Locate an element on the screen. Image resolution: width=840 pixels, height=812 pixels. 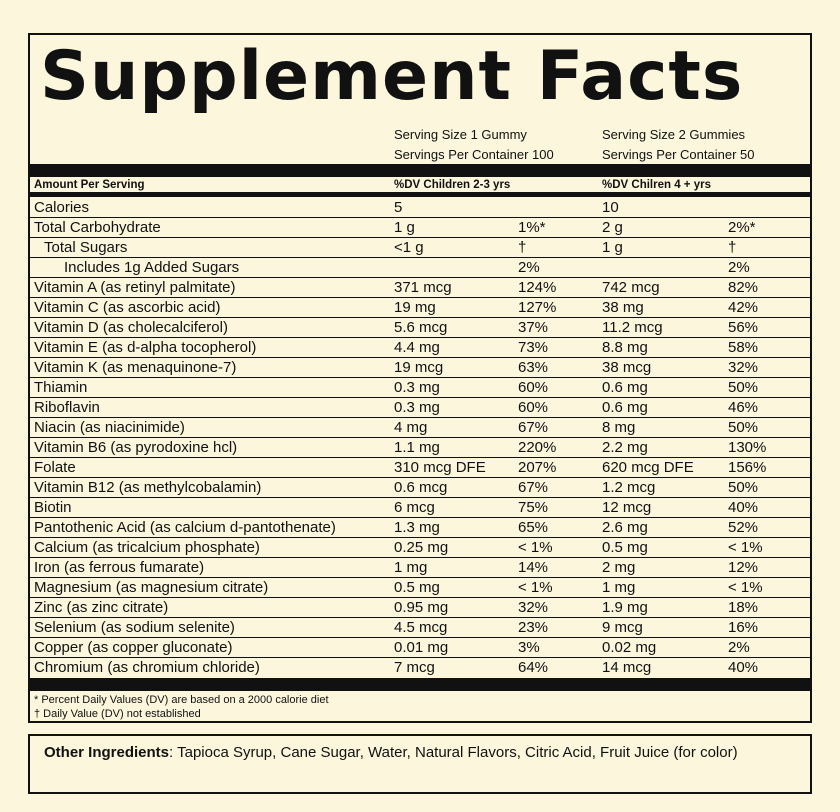
amount-children-4-plus: 1.2 mcg is located at coordinates (629, 487).